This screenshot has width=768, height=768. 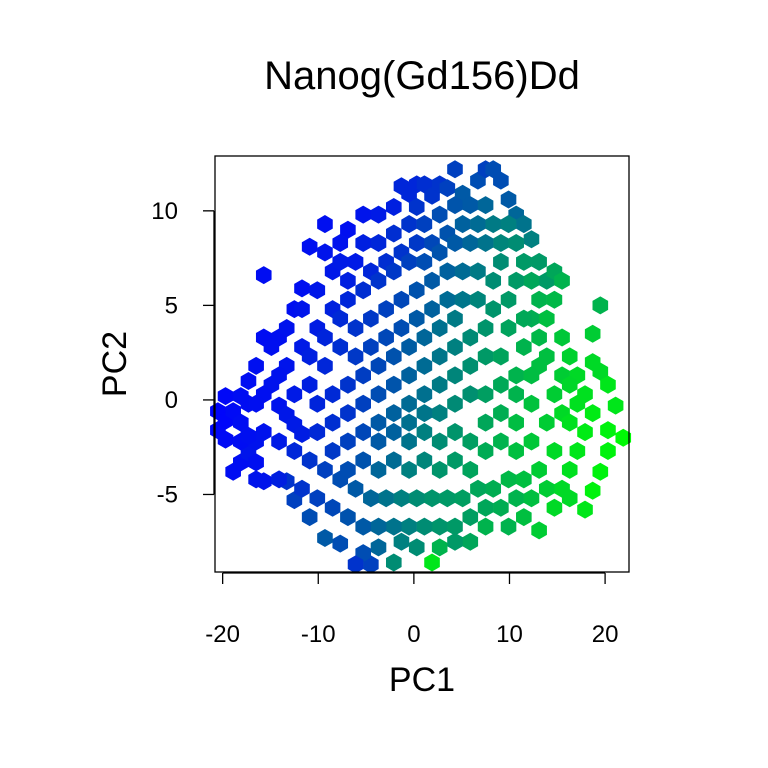 What do you see at coordinates (164, 211) in the screenshot?
I see `y-tick-label: 10` at bounding box center [164, 211].